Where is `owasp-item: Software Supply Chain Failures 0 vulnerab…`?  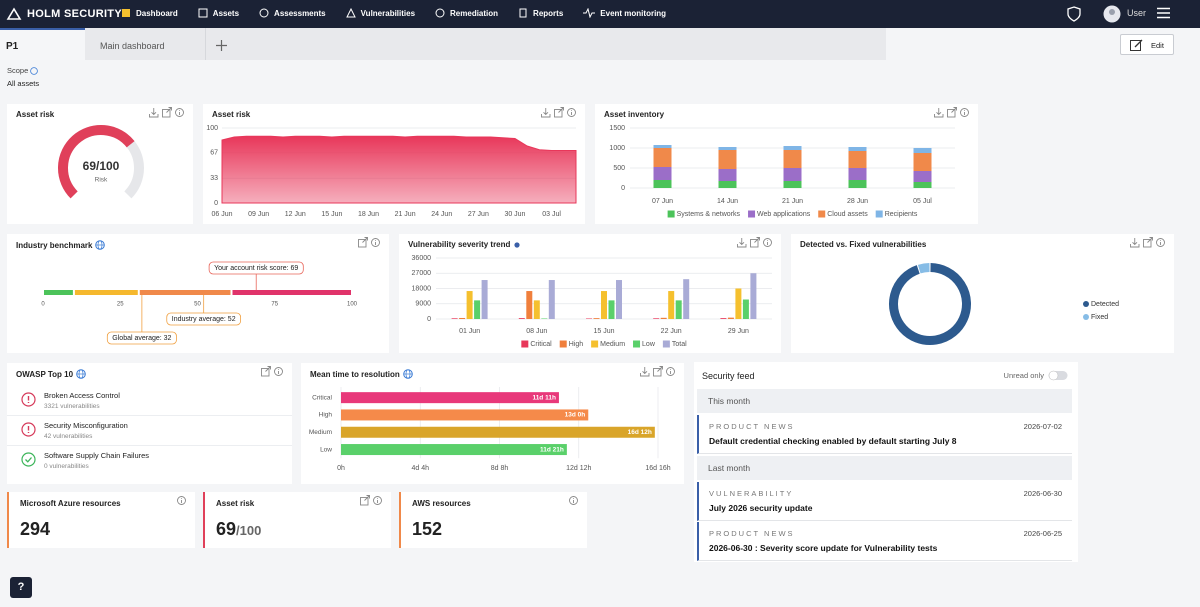 owasp-item: Software Supply Chain Failures 0 vulnerab… is located at coordinates (149, 460).